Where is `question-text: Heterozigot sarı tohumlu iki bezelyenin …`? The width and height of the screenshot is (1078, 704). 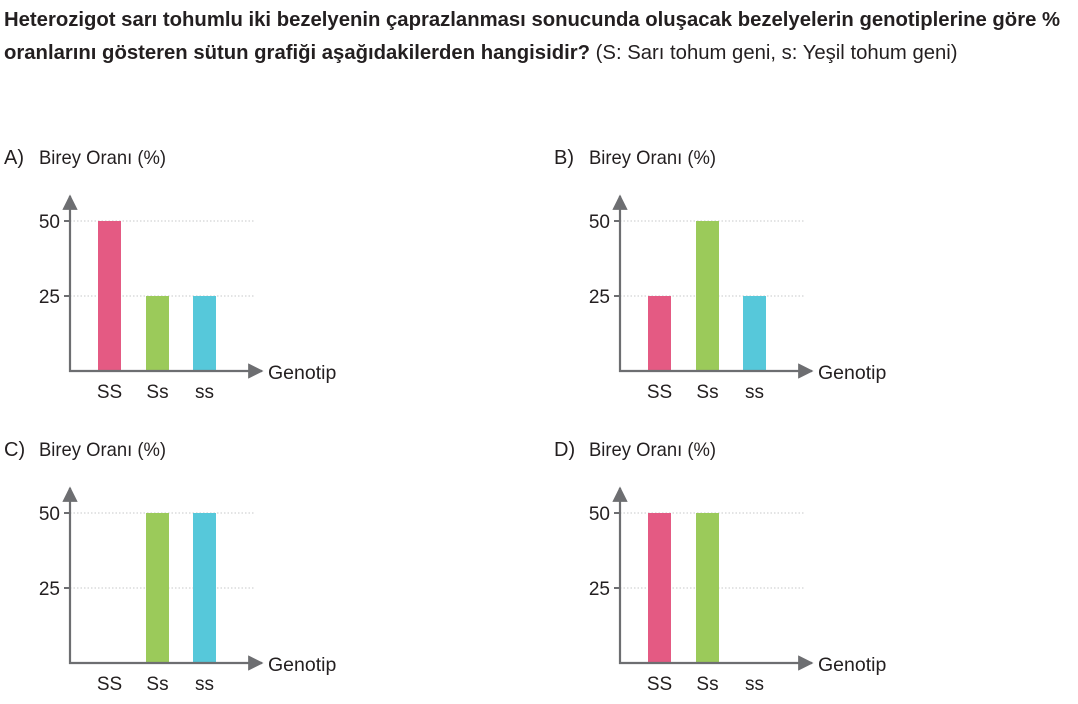
question-text: Heterozigot sarı tohumlu iki bezelyenin … is located at coordinates (538, 37).